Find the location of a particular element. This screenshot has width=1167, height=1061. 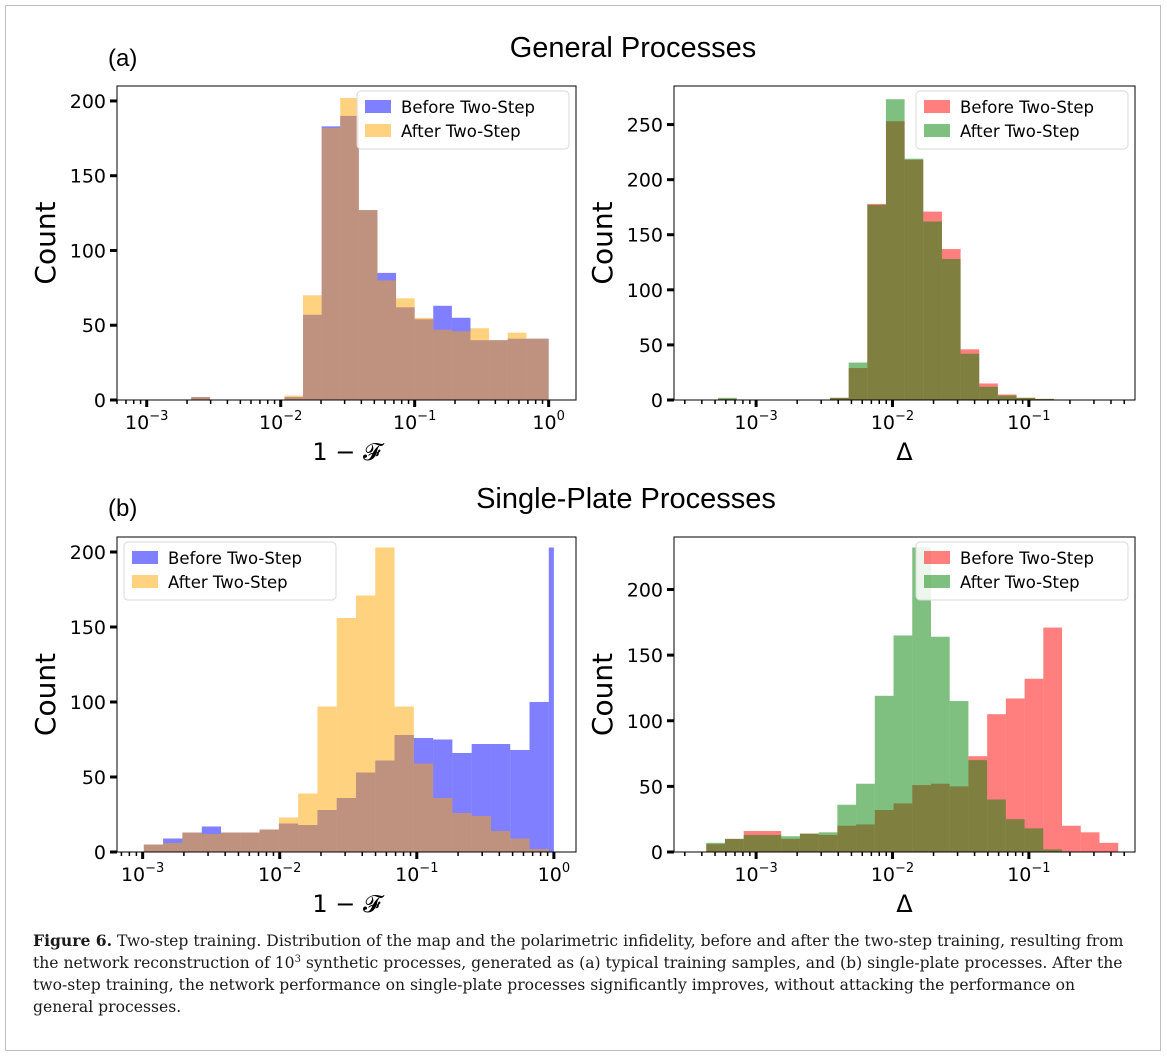

caption-sup: 3 is located at coordinates (297, 959).